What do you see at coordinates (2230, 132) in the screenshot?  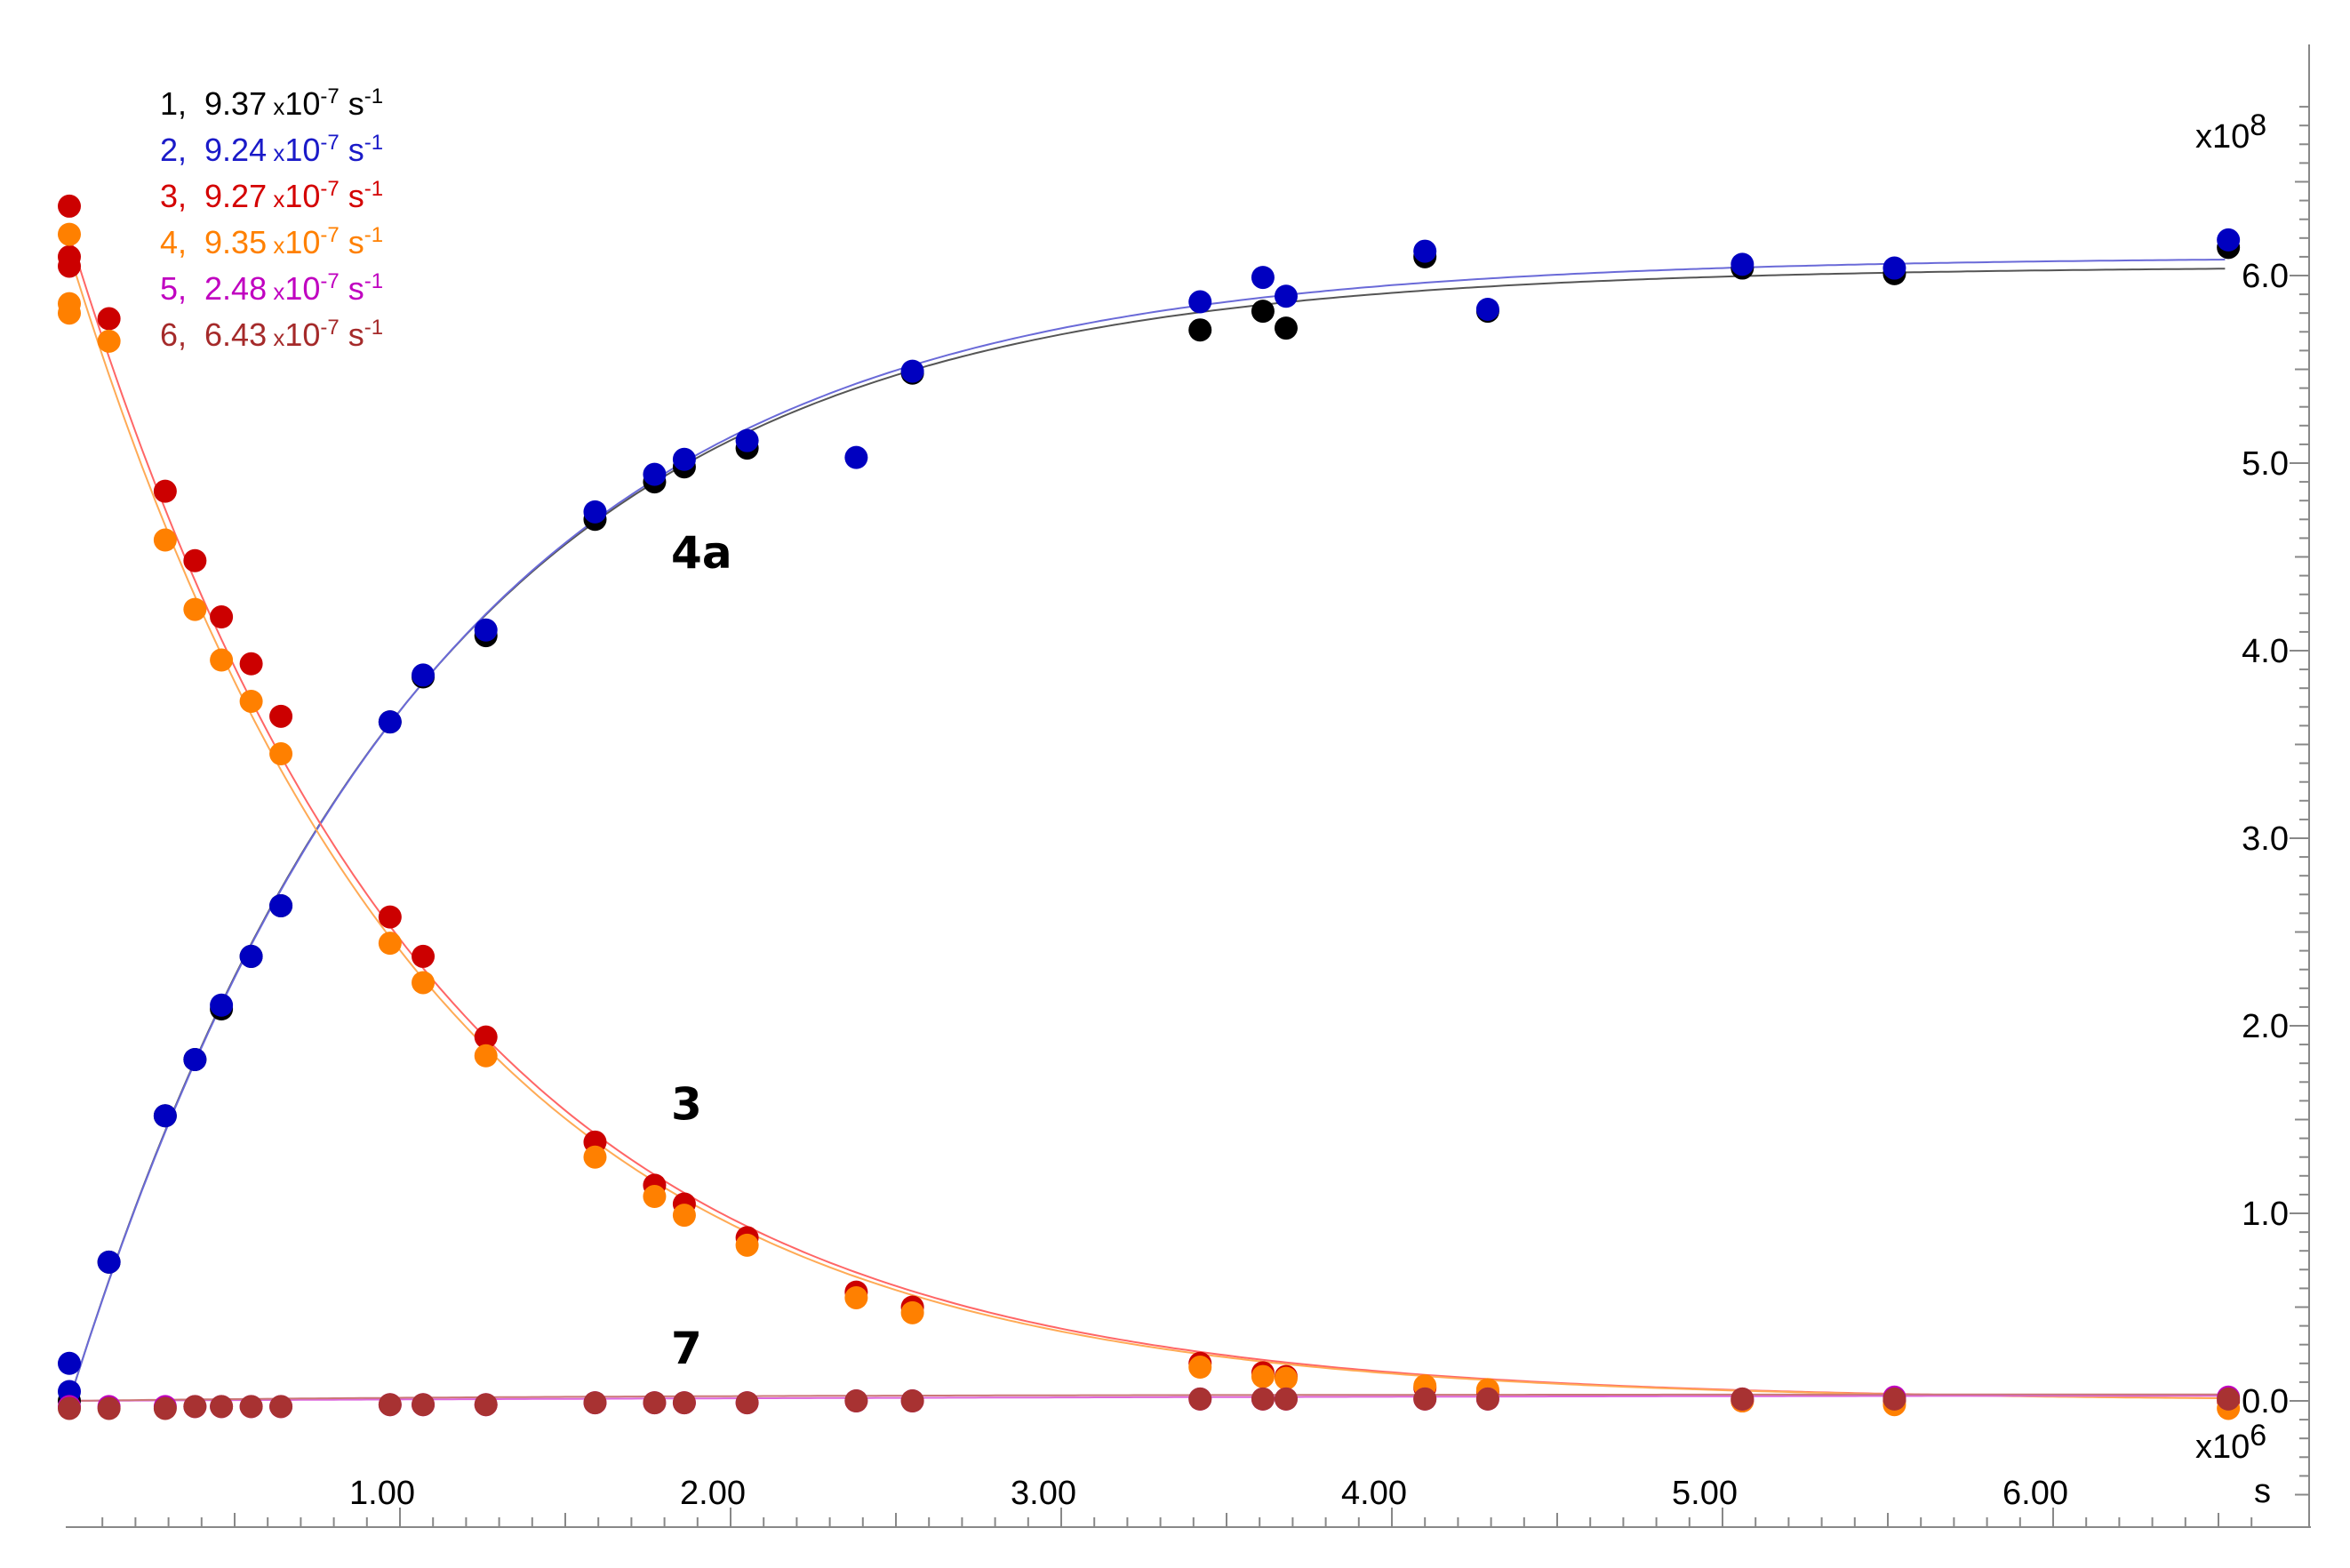 I see `y-multiplier-label: x108` at bounding box center [2230, 132].